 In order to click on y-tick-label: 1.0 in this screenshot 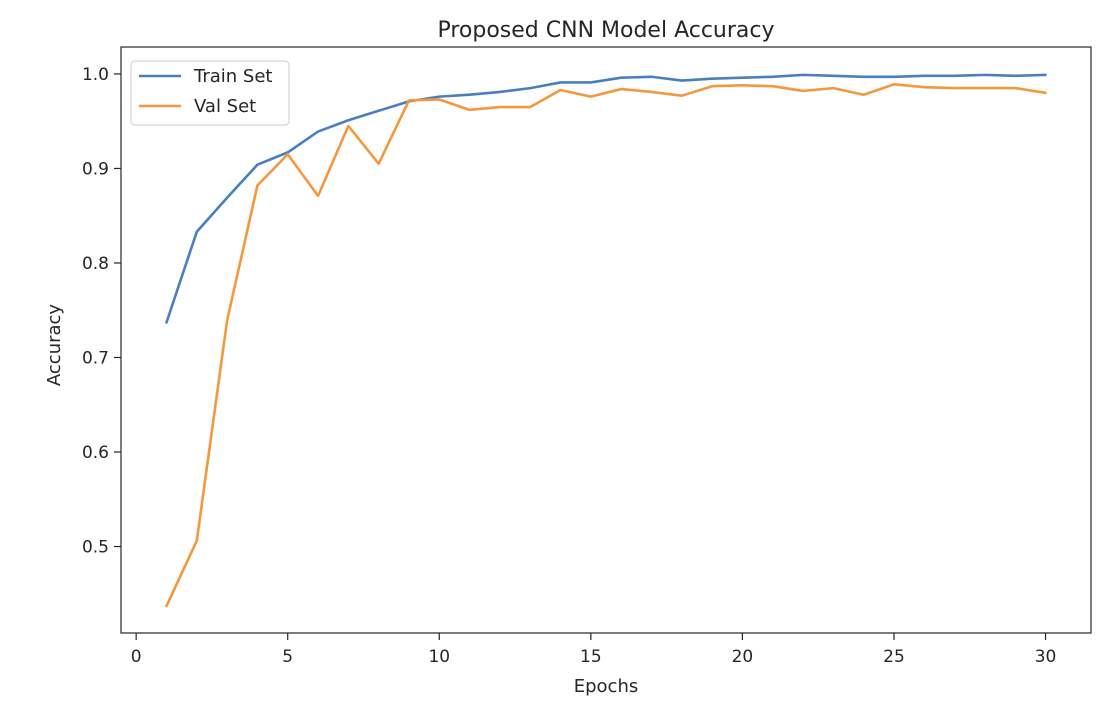, I will do `click(95, 75)`.